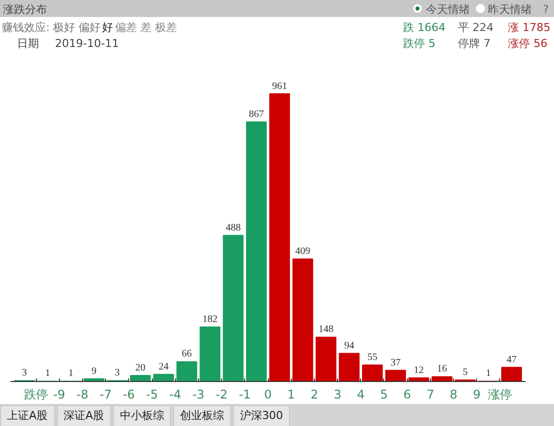  I want to click on x-tick-label: -1, so click(244, 395).